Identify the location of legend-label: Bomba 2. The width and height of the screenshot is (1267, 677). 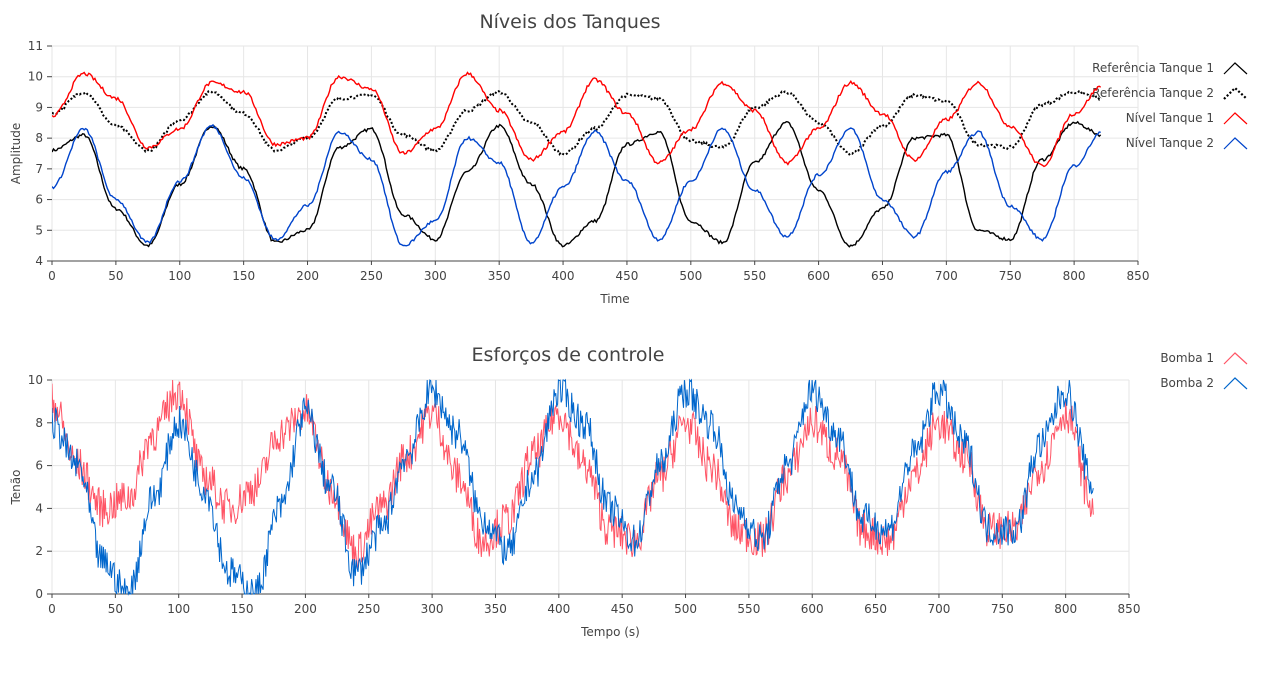
(1187, 383).